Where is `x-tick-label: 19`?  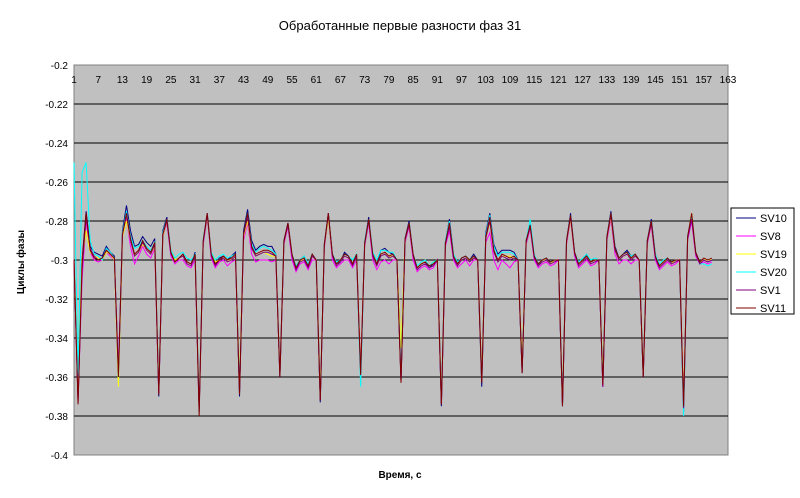
x-tick-label: 19 is located at coordinates (147, 80).